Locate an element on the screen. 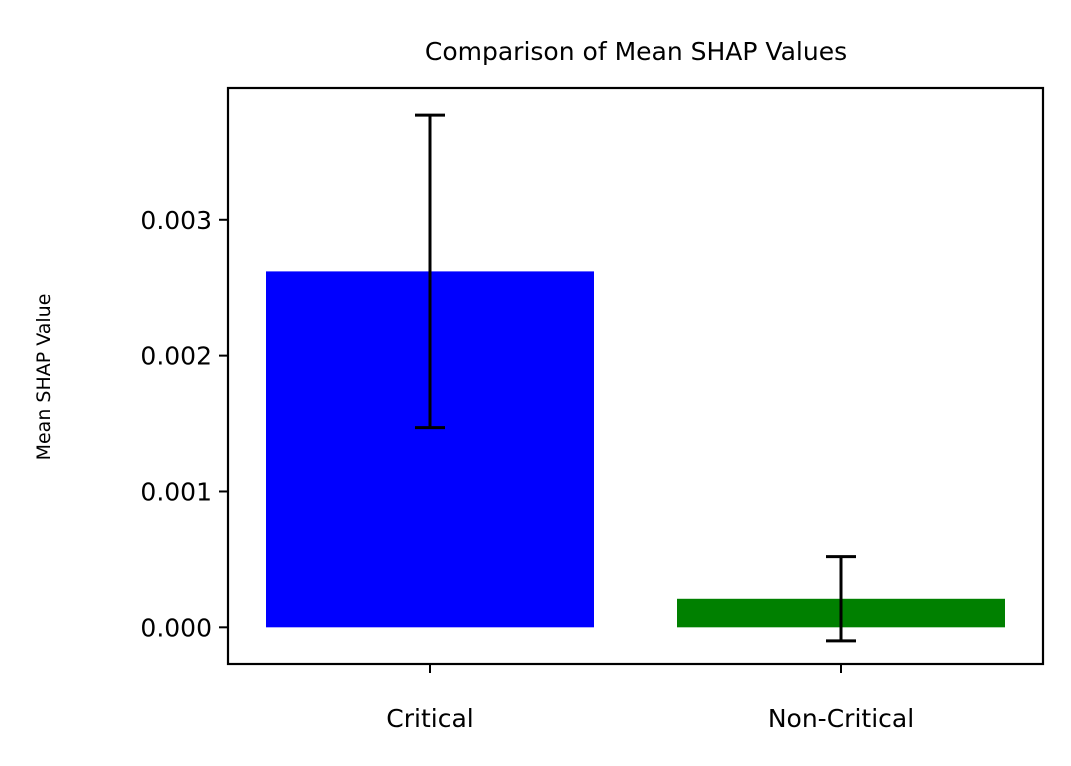 The width and height of the screenshot is (1071, 766). x-tick-label: Non-Critical is located at coordinates (841, 718).